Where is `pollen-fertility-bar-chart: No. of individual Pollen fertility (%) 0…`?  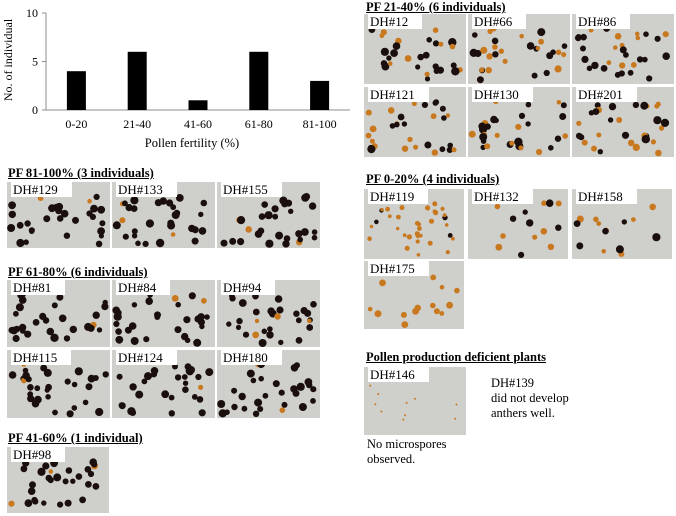
pollen-fertility-bar-chart: No. of individual Pollen fertility (%) 0… is located at coordinates (175, 78).